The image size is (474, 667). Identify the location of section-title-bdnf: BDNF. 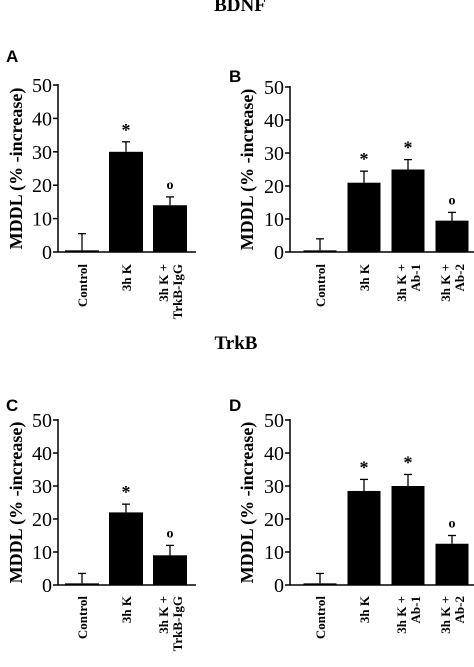
(240, 8).